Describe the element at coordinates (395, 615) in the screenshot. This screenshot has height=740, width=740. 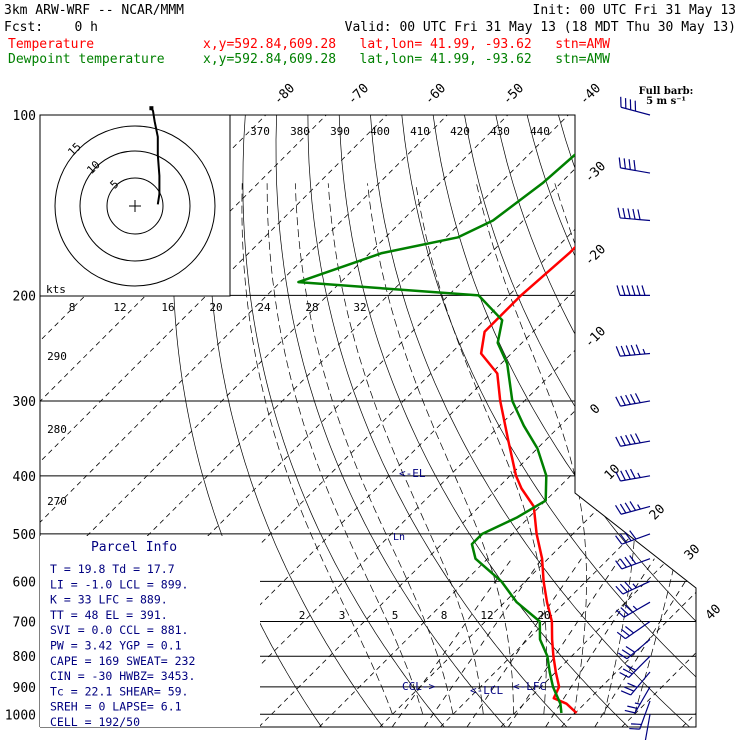
I see `mixing-ratio-label: 5` at that location.